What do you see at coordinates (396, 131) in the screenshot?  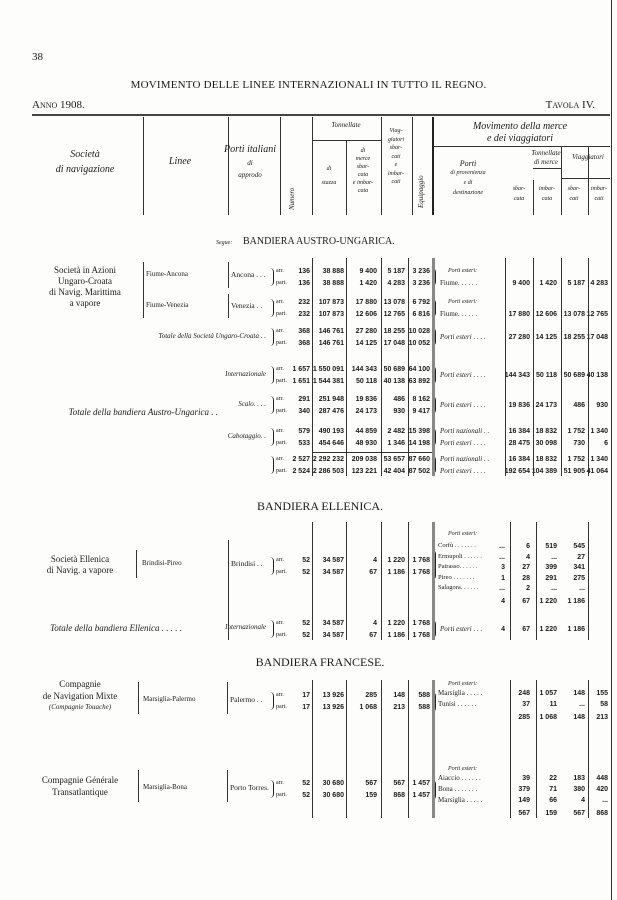 I see `col-header-viaggiatori: Viag-` at bounding box center [396, 131].